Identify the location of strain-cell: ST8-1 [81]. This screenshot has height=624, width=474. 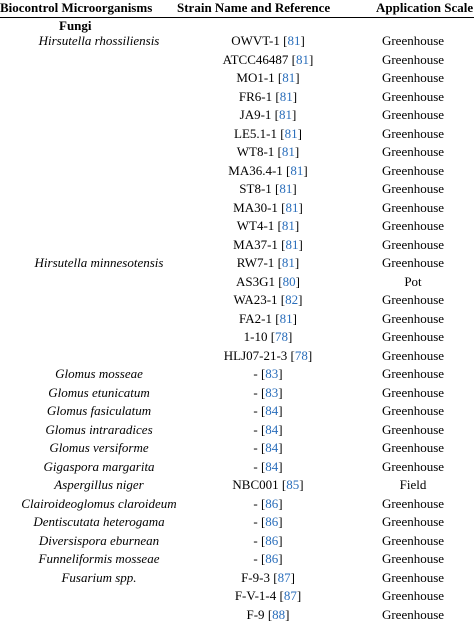
(268, 188).